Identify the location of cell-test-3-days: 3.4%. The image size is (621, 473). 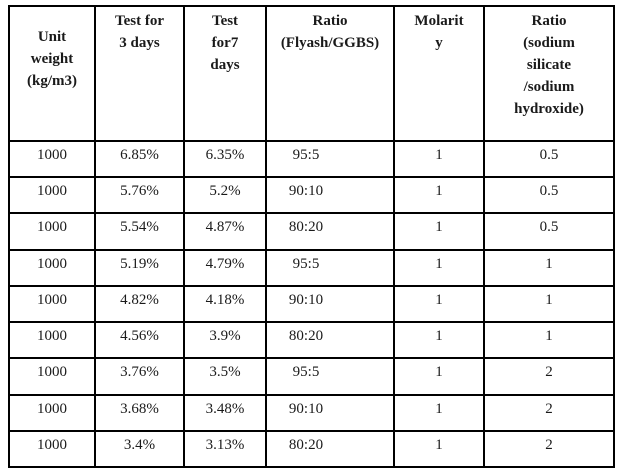
(139, 449).